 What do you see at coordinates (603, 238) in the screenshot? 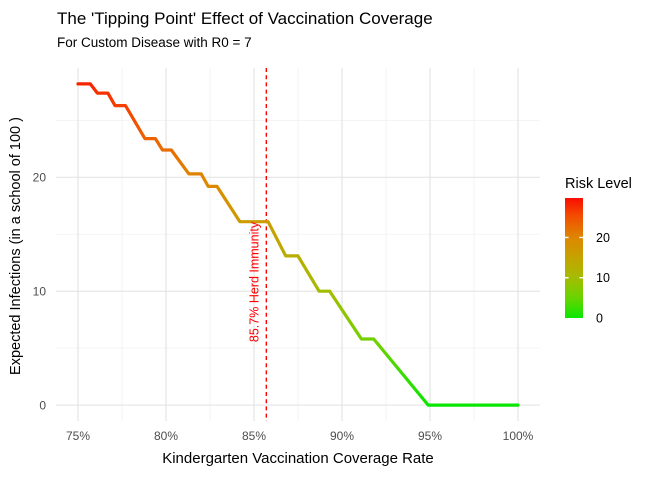
I see `legend-value-label: 20` at bounding box center [603, 238].